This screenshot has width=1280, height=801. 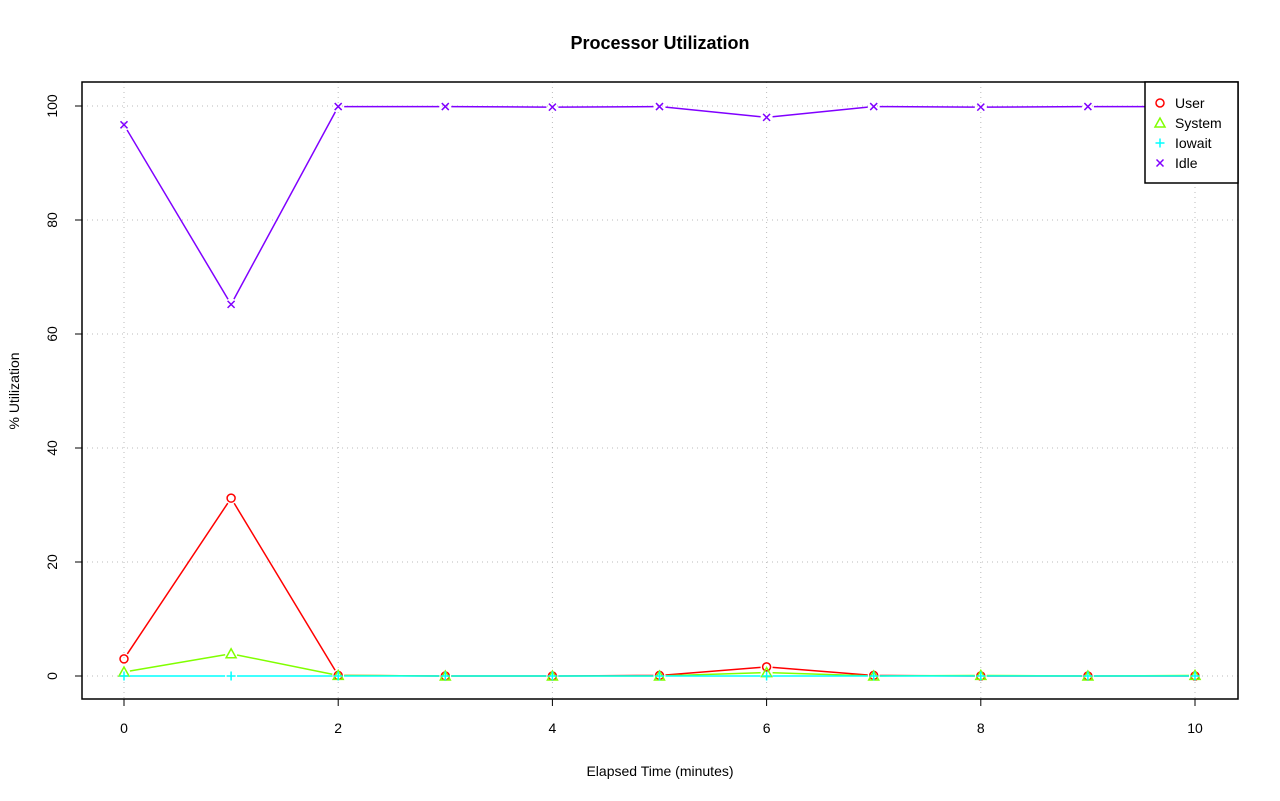 I want to click on y-tick-label: 100, so click(x=52, y=106).